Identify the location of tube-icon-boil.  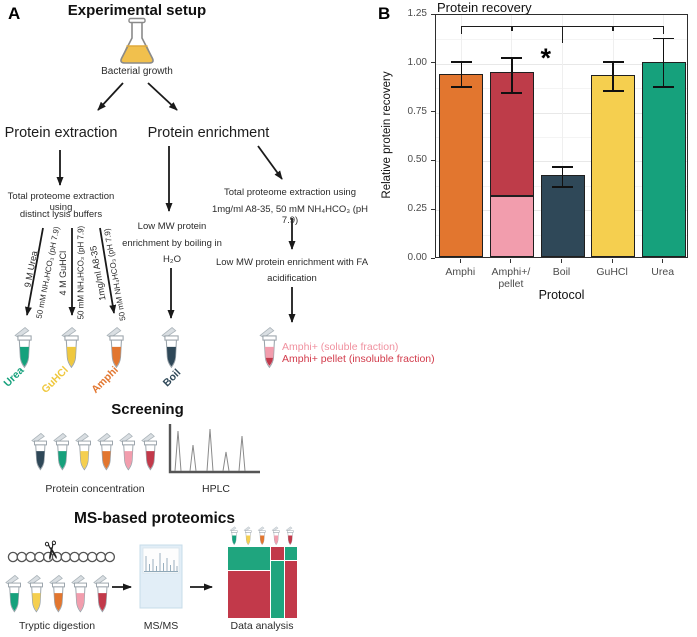
(170, 347).